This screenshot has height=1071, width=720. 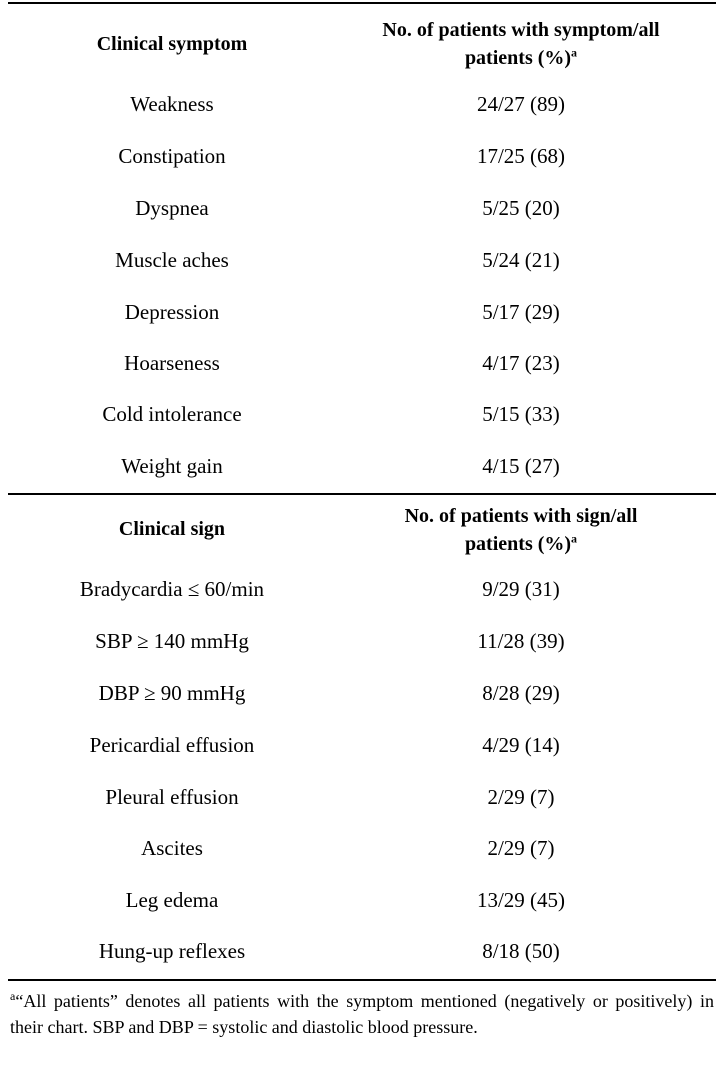 I want to click on symptom-count: 17/25 (68), so click(x=521, y=156).